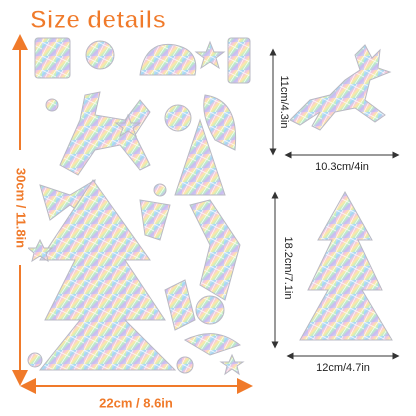 This screenshot has width=416, height=416. What do you see at coordinates (346, 265) in the screenshot?
I see `tree` at bounding box center [346, 265].